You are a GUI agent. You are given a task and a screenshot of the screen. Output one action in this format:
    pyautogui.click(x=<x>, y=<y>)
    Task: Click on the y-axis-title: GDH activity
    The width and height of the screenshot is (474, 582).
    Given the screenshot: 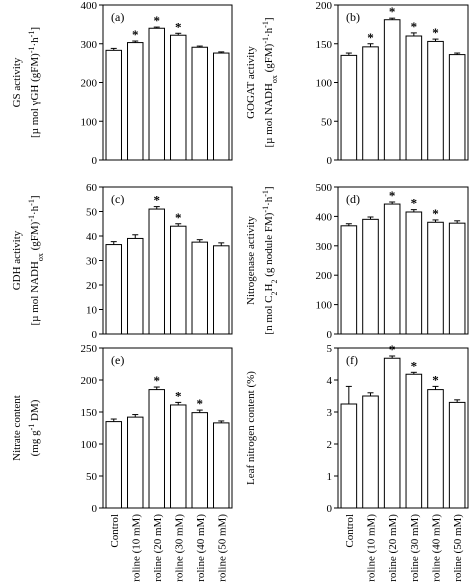 What is the action you would take?
    pyautogui.click(x=17, y=260)
    